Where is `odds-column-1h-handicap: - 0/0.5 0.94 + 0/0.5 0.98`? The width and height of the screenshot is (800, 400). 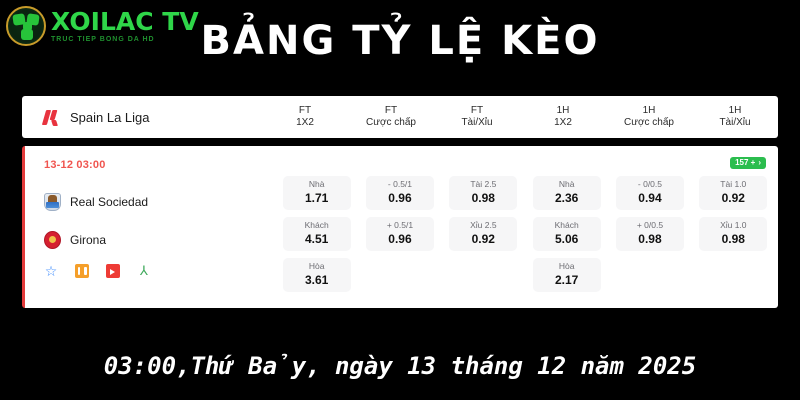
odds-column-1h-handicap: - 0/0.5 0.94 + 0/0.5 0.98 is located at coordinates (649, 234).